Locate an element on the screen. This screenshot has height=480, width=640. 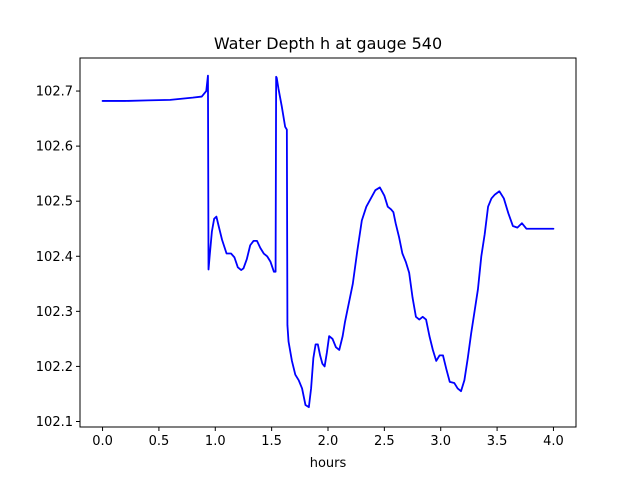
x-tick-label: 2.5 is located at coordinates (384, 441).